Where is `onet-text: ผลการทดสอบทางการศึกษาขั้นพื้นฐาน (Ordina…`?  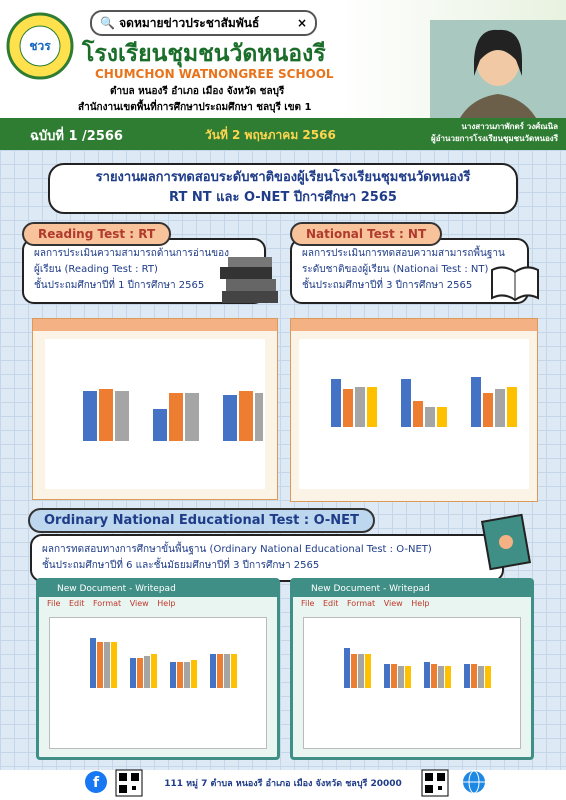
onet-text: ผลการทดสอบทางการศึกษาขั้นพื้นฐาน (Ordina… is located at coordinates (267, 558).